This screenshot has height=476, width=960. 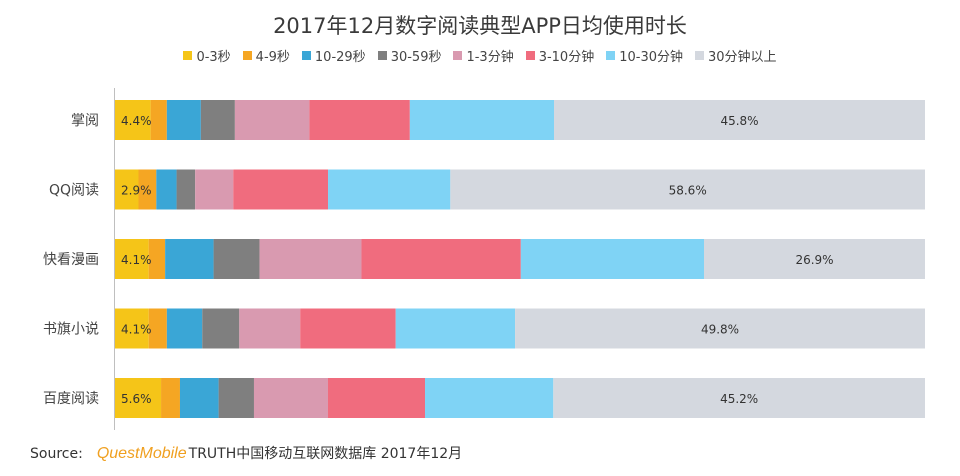 What do you see at coordinates (272, 57) in the screenshot?
I see `legend-label: 4-9秒` at bounding box center [272, 57].